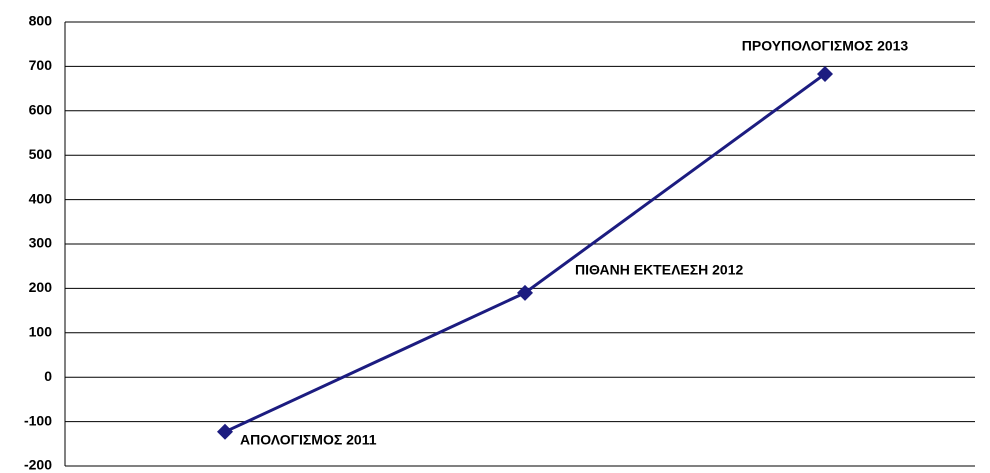  Describe the element at coordinates (38, 420) in the screenshot. I see `y-tick-label: -100` at that location.